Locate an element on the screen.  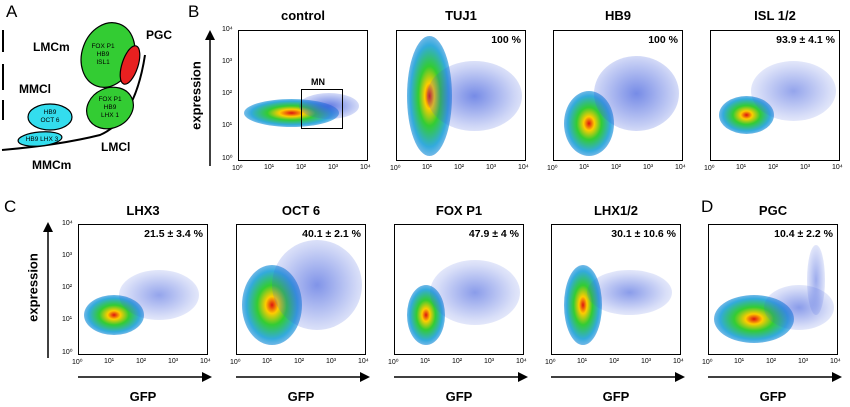
panel-b-label: B is located at coordinates (194, 11).